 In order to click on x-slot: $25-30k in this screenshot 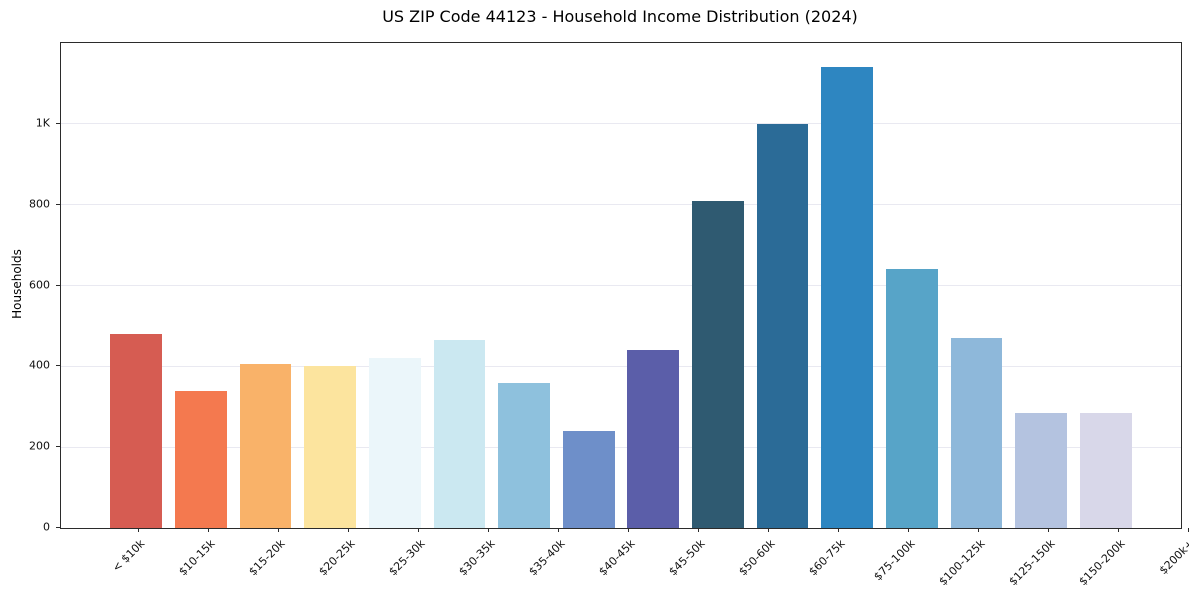, I will do `click(418, 559)`.